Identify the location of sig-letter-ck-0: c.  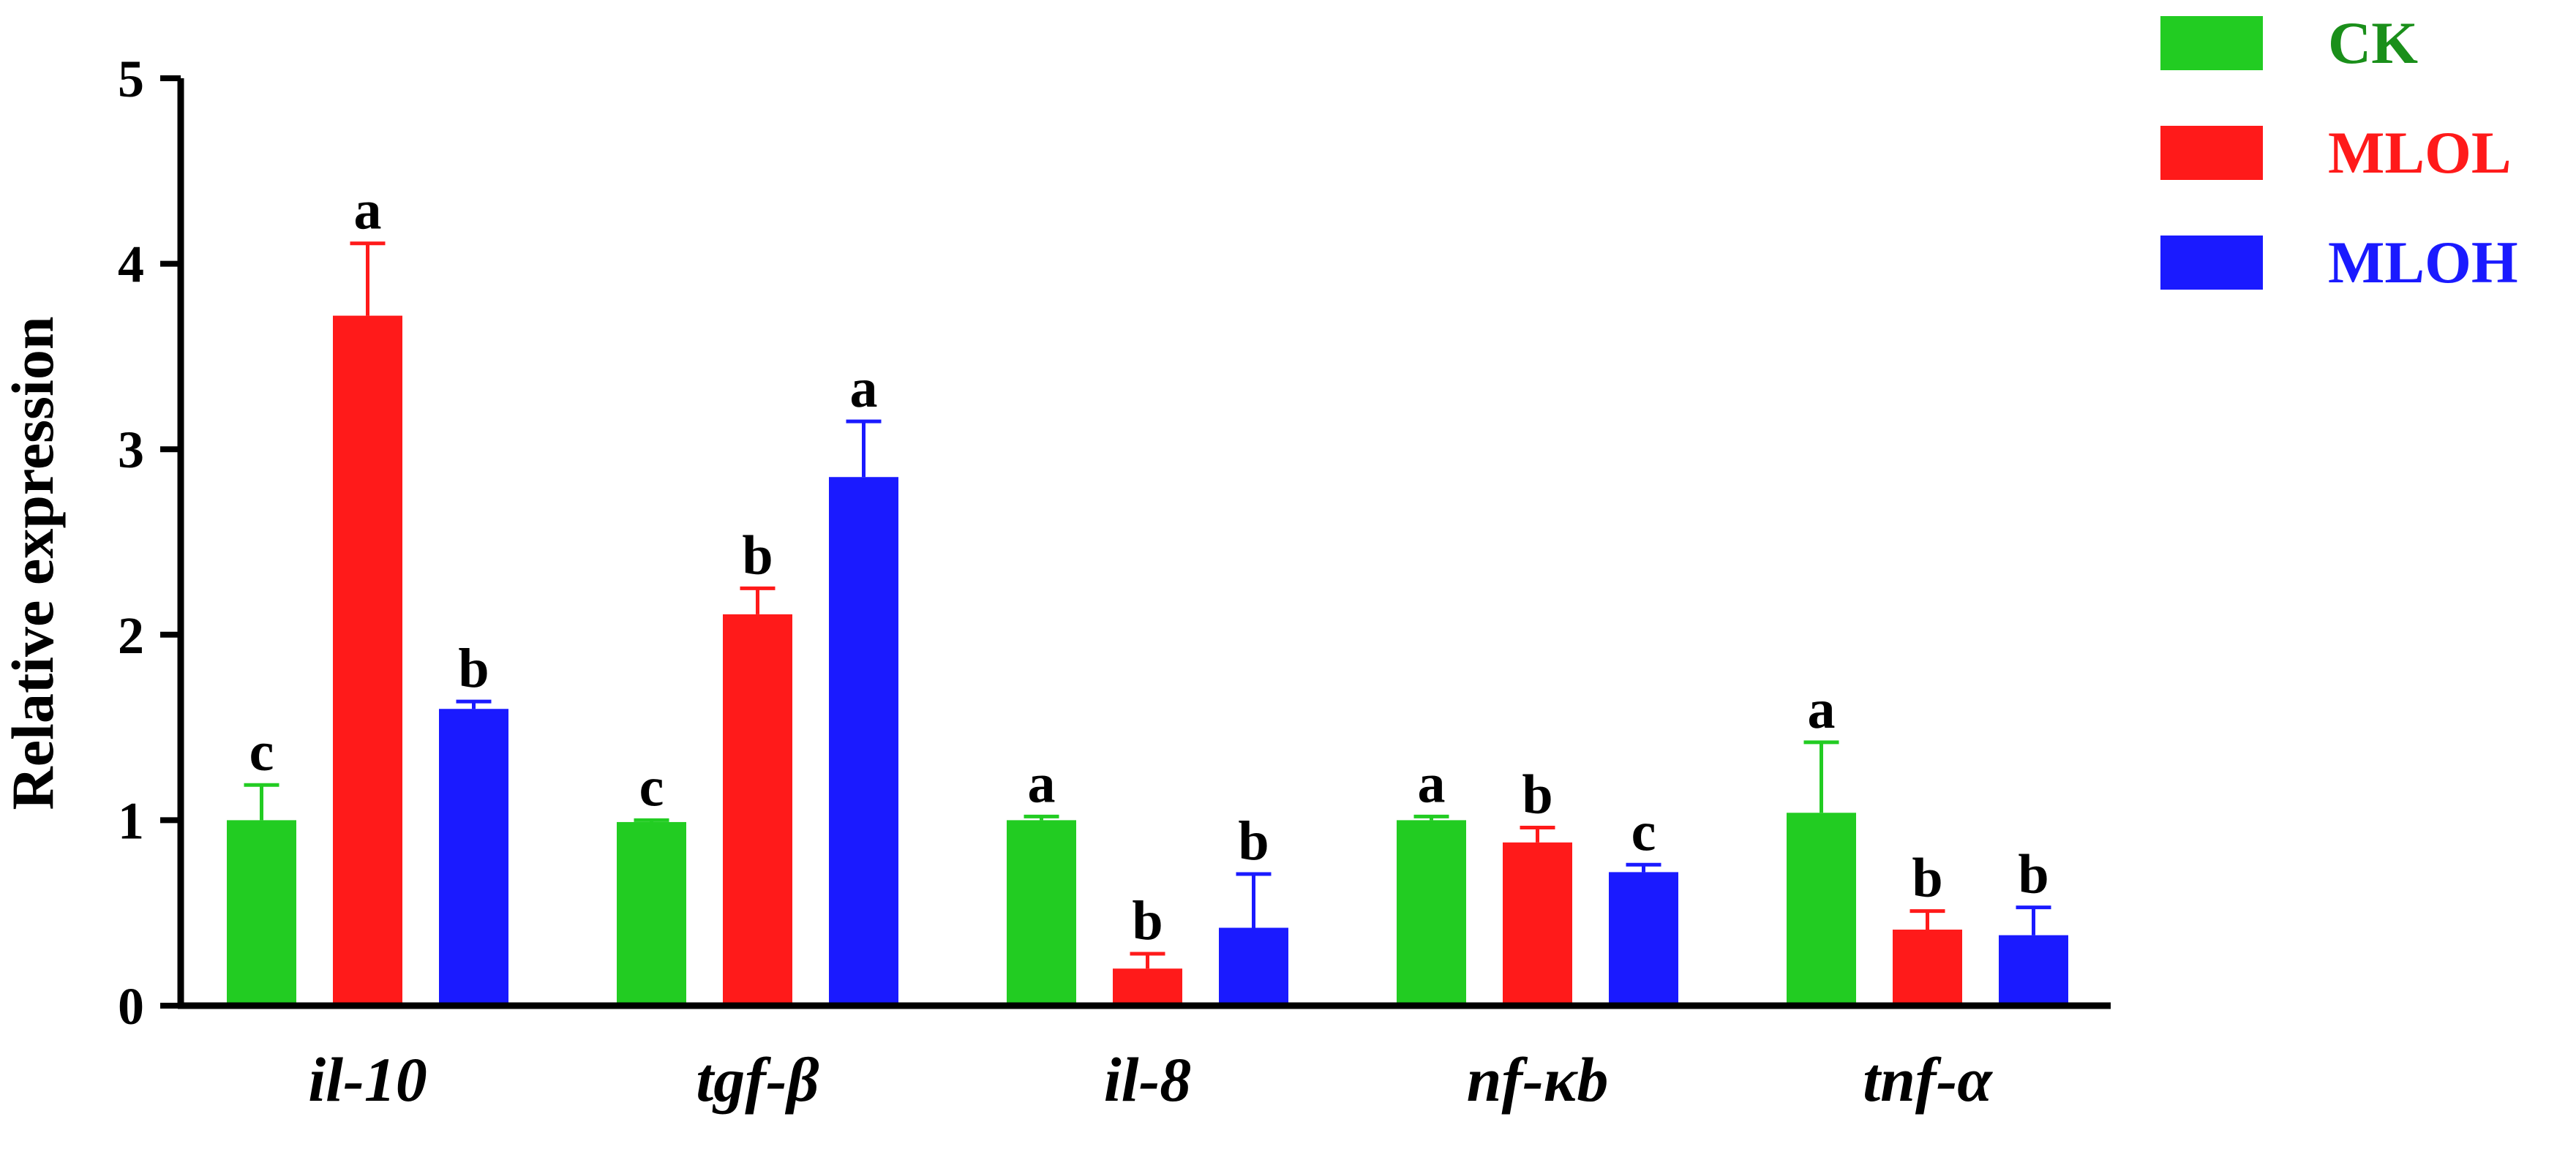
(261, 752).